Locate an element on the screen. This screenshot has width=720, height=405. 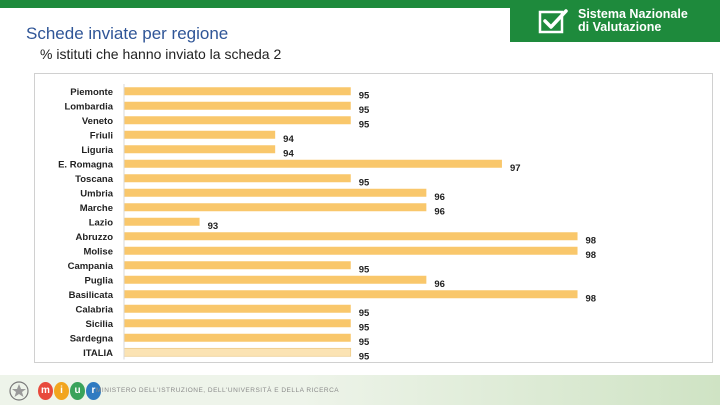
data-label: 97 is located at coordinates (515, 168).